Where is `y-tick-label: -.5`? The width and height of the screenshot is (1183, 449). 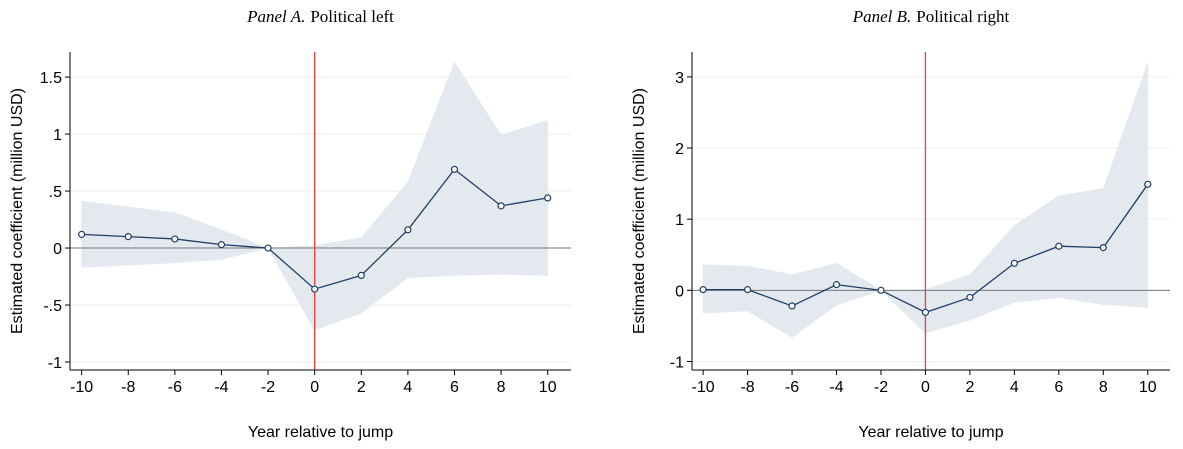
y-tick-label: -.5 is located at coordinates (52, 306).